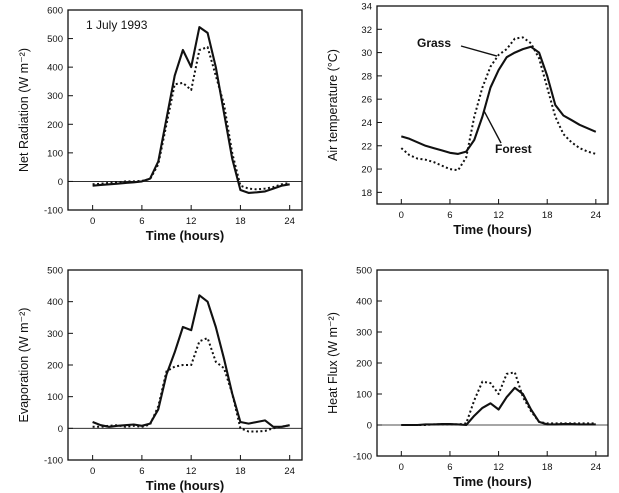  I want to click on forest-leader-line, so click(492, 127).